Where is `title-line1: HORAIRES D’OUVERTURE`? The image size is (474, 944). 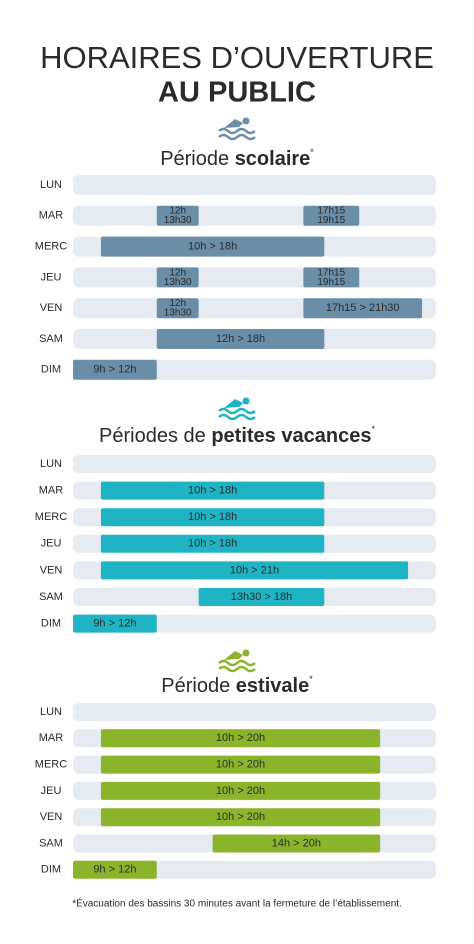 title-line1: HORAIRES D’OUVERTURE is located at coordinates (237, 57).